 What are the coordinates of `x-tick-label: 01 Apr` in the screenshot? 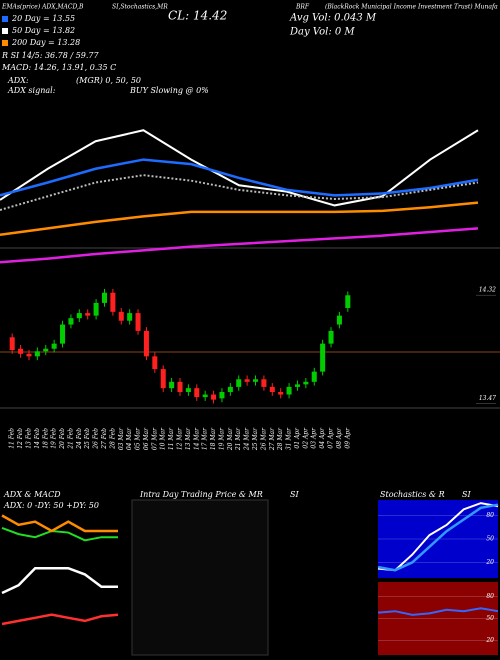 It's located at (297, 438).